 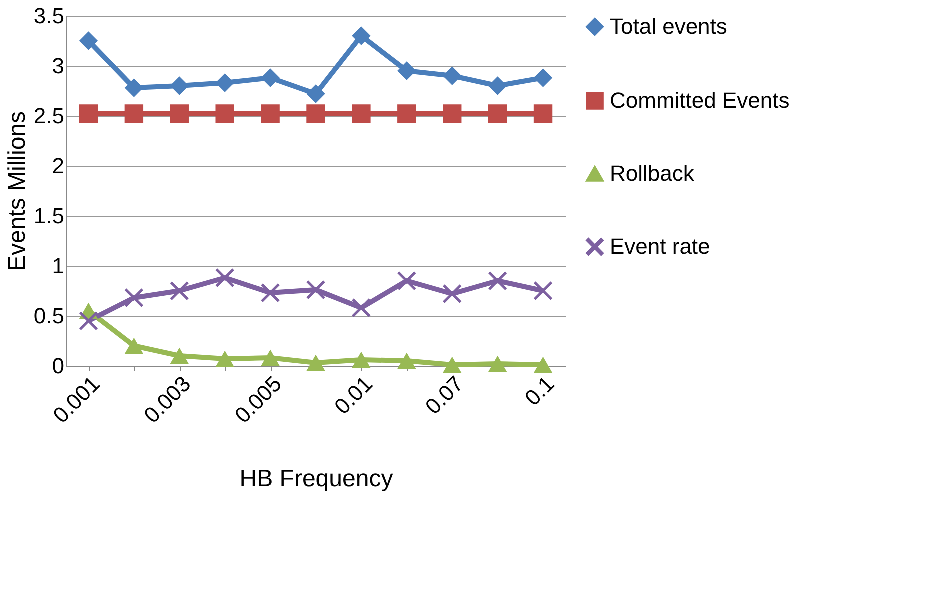 What do you see at coordinates (49, 116) in the screenshot?
I see `y-tick-label: 2.5` at bounding box center [49, 116].